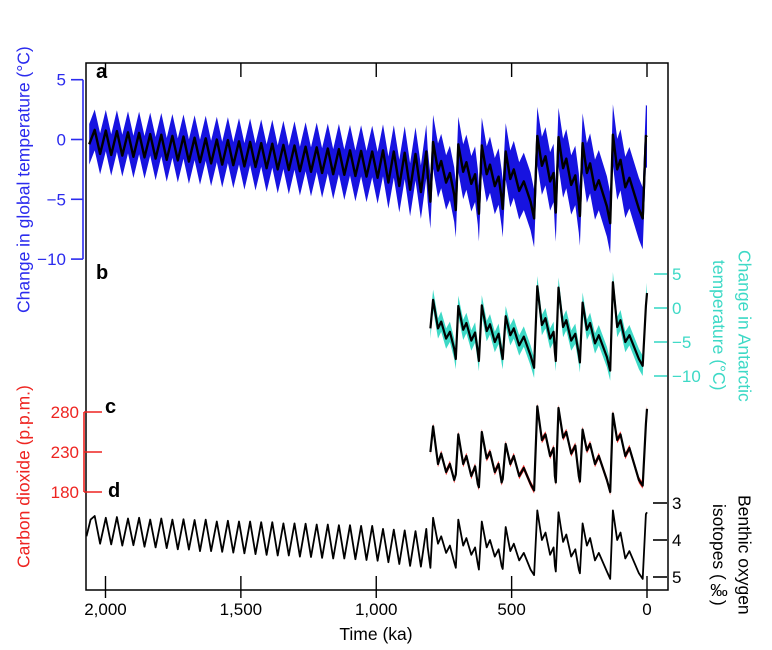  Describe the element at coordinates (676, 577) in the screenshot. I see `y-tick-label-d: 5` at that location.